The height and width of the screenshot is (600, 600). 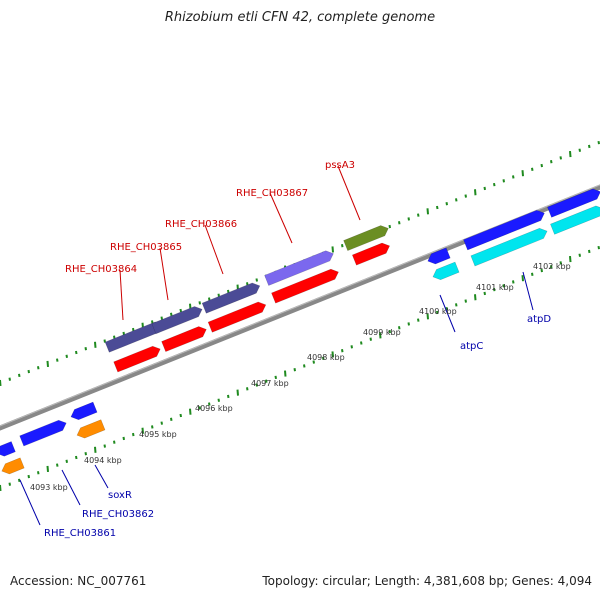 I want to click on kbp-tick-label: 4095 kbp, so click(x=158, y=434).